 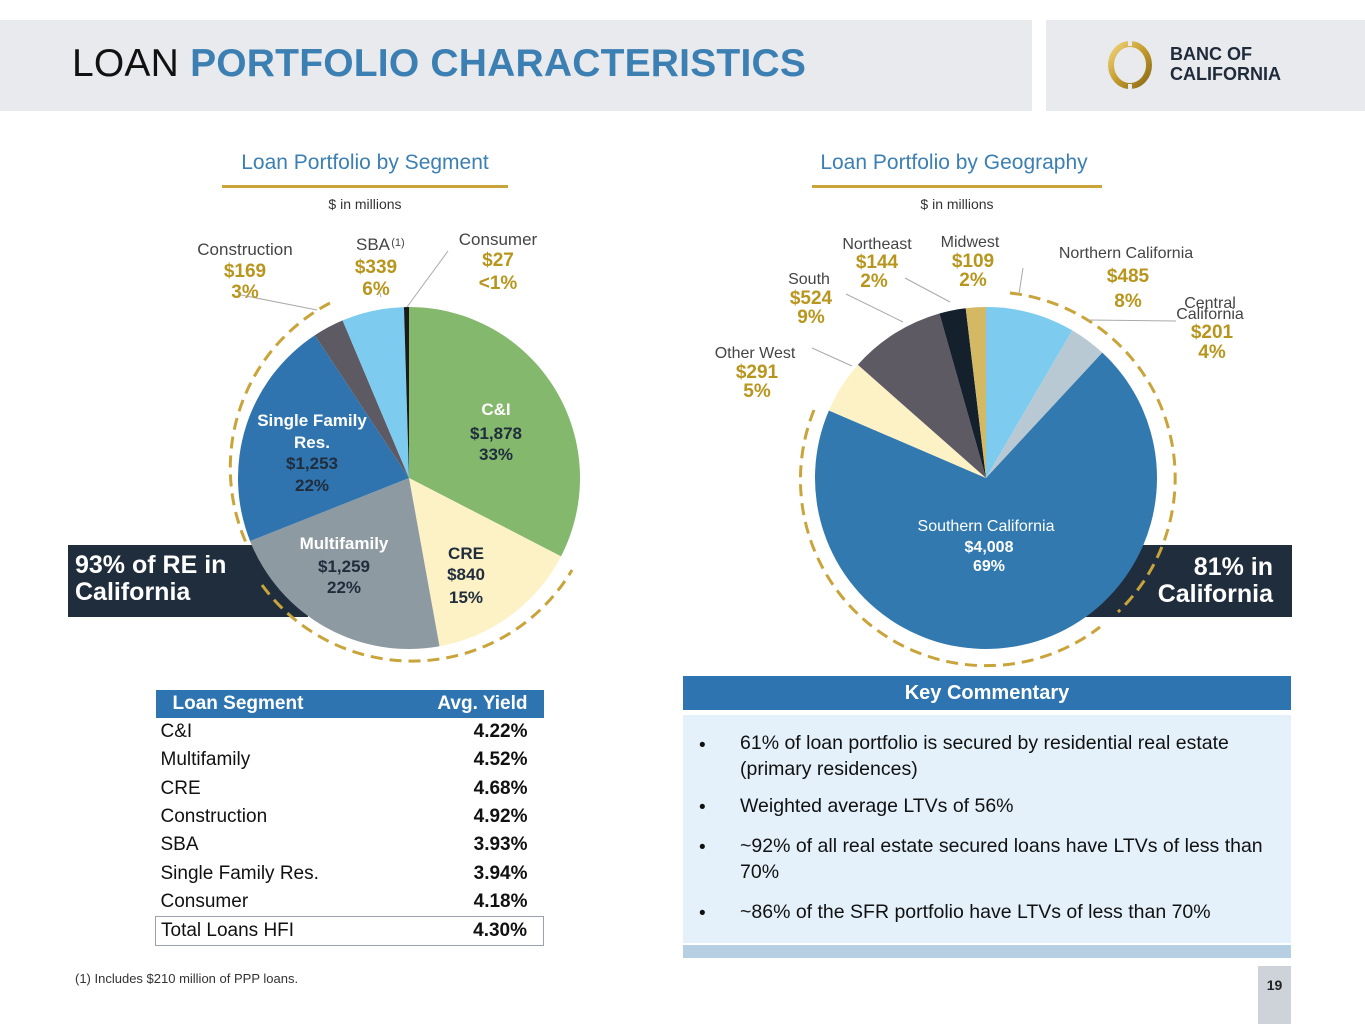 I want to click on row-segment: C&I, so click(x=176, y=732).